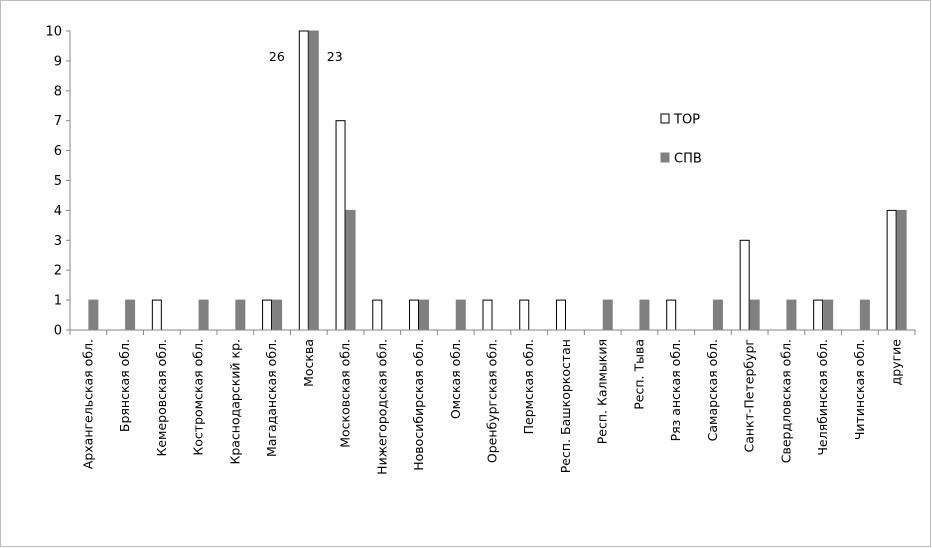  Describe the element at coordinates (58, 301) in the screenshot. I see `y-tick-label: 1` at that location.